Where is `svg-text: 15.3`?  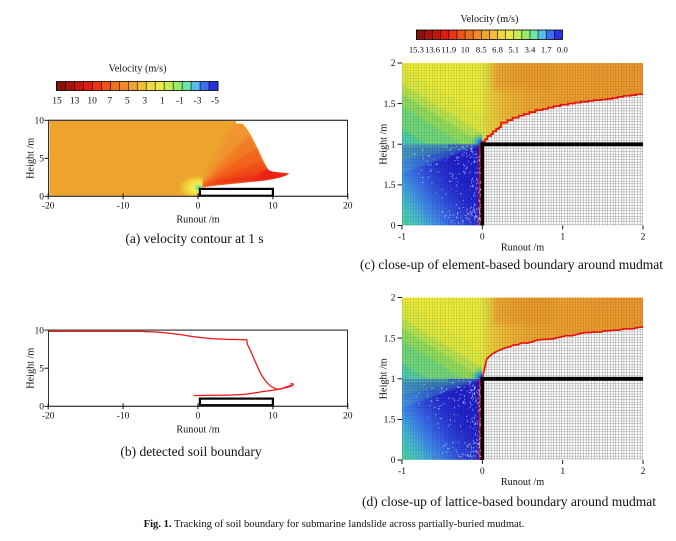
svg-text: 15.3 is located at coordinates (416, 50).